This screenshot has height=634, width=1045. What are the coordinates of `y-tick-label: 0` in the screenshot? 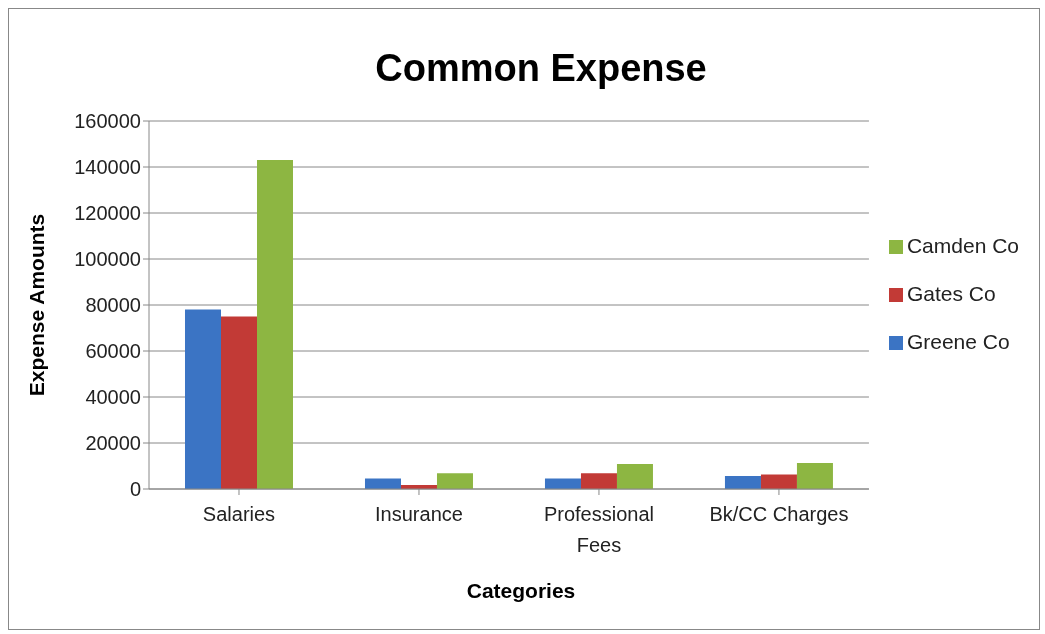 It's located at (135, 489).